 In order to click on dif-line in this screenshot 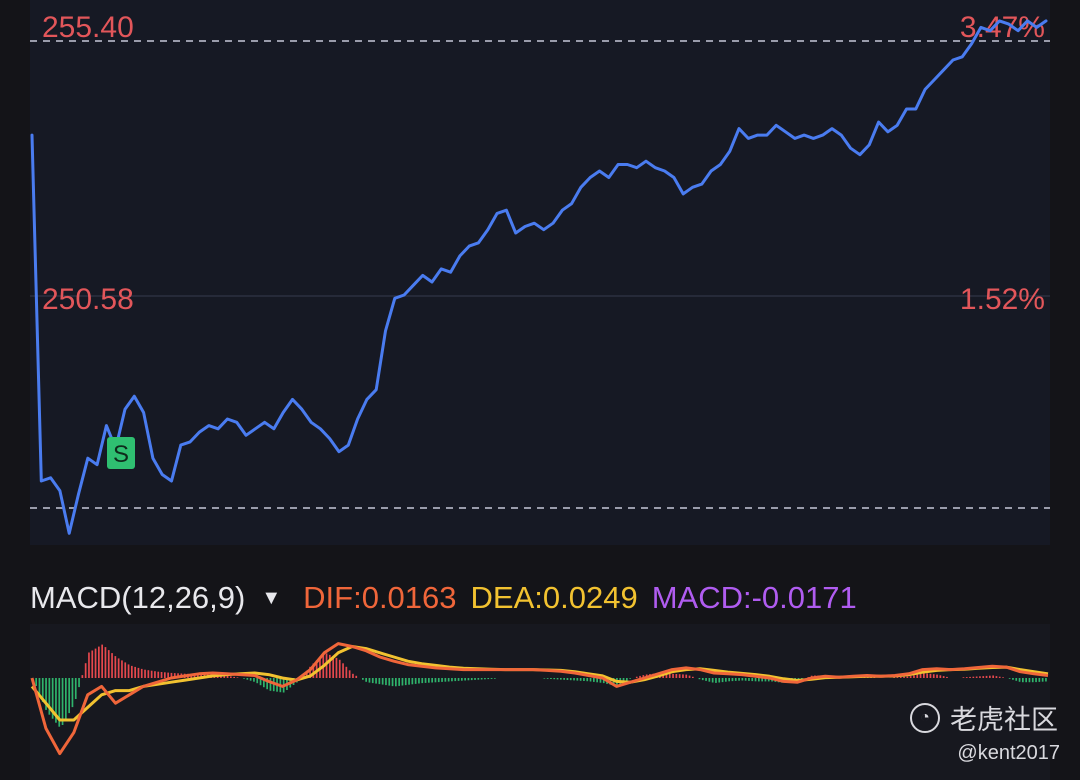, I will do `click(539, 699)`.